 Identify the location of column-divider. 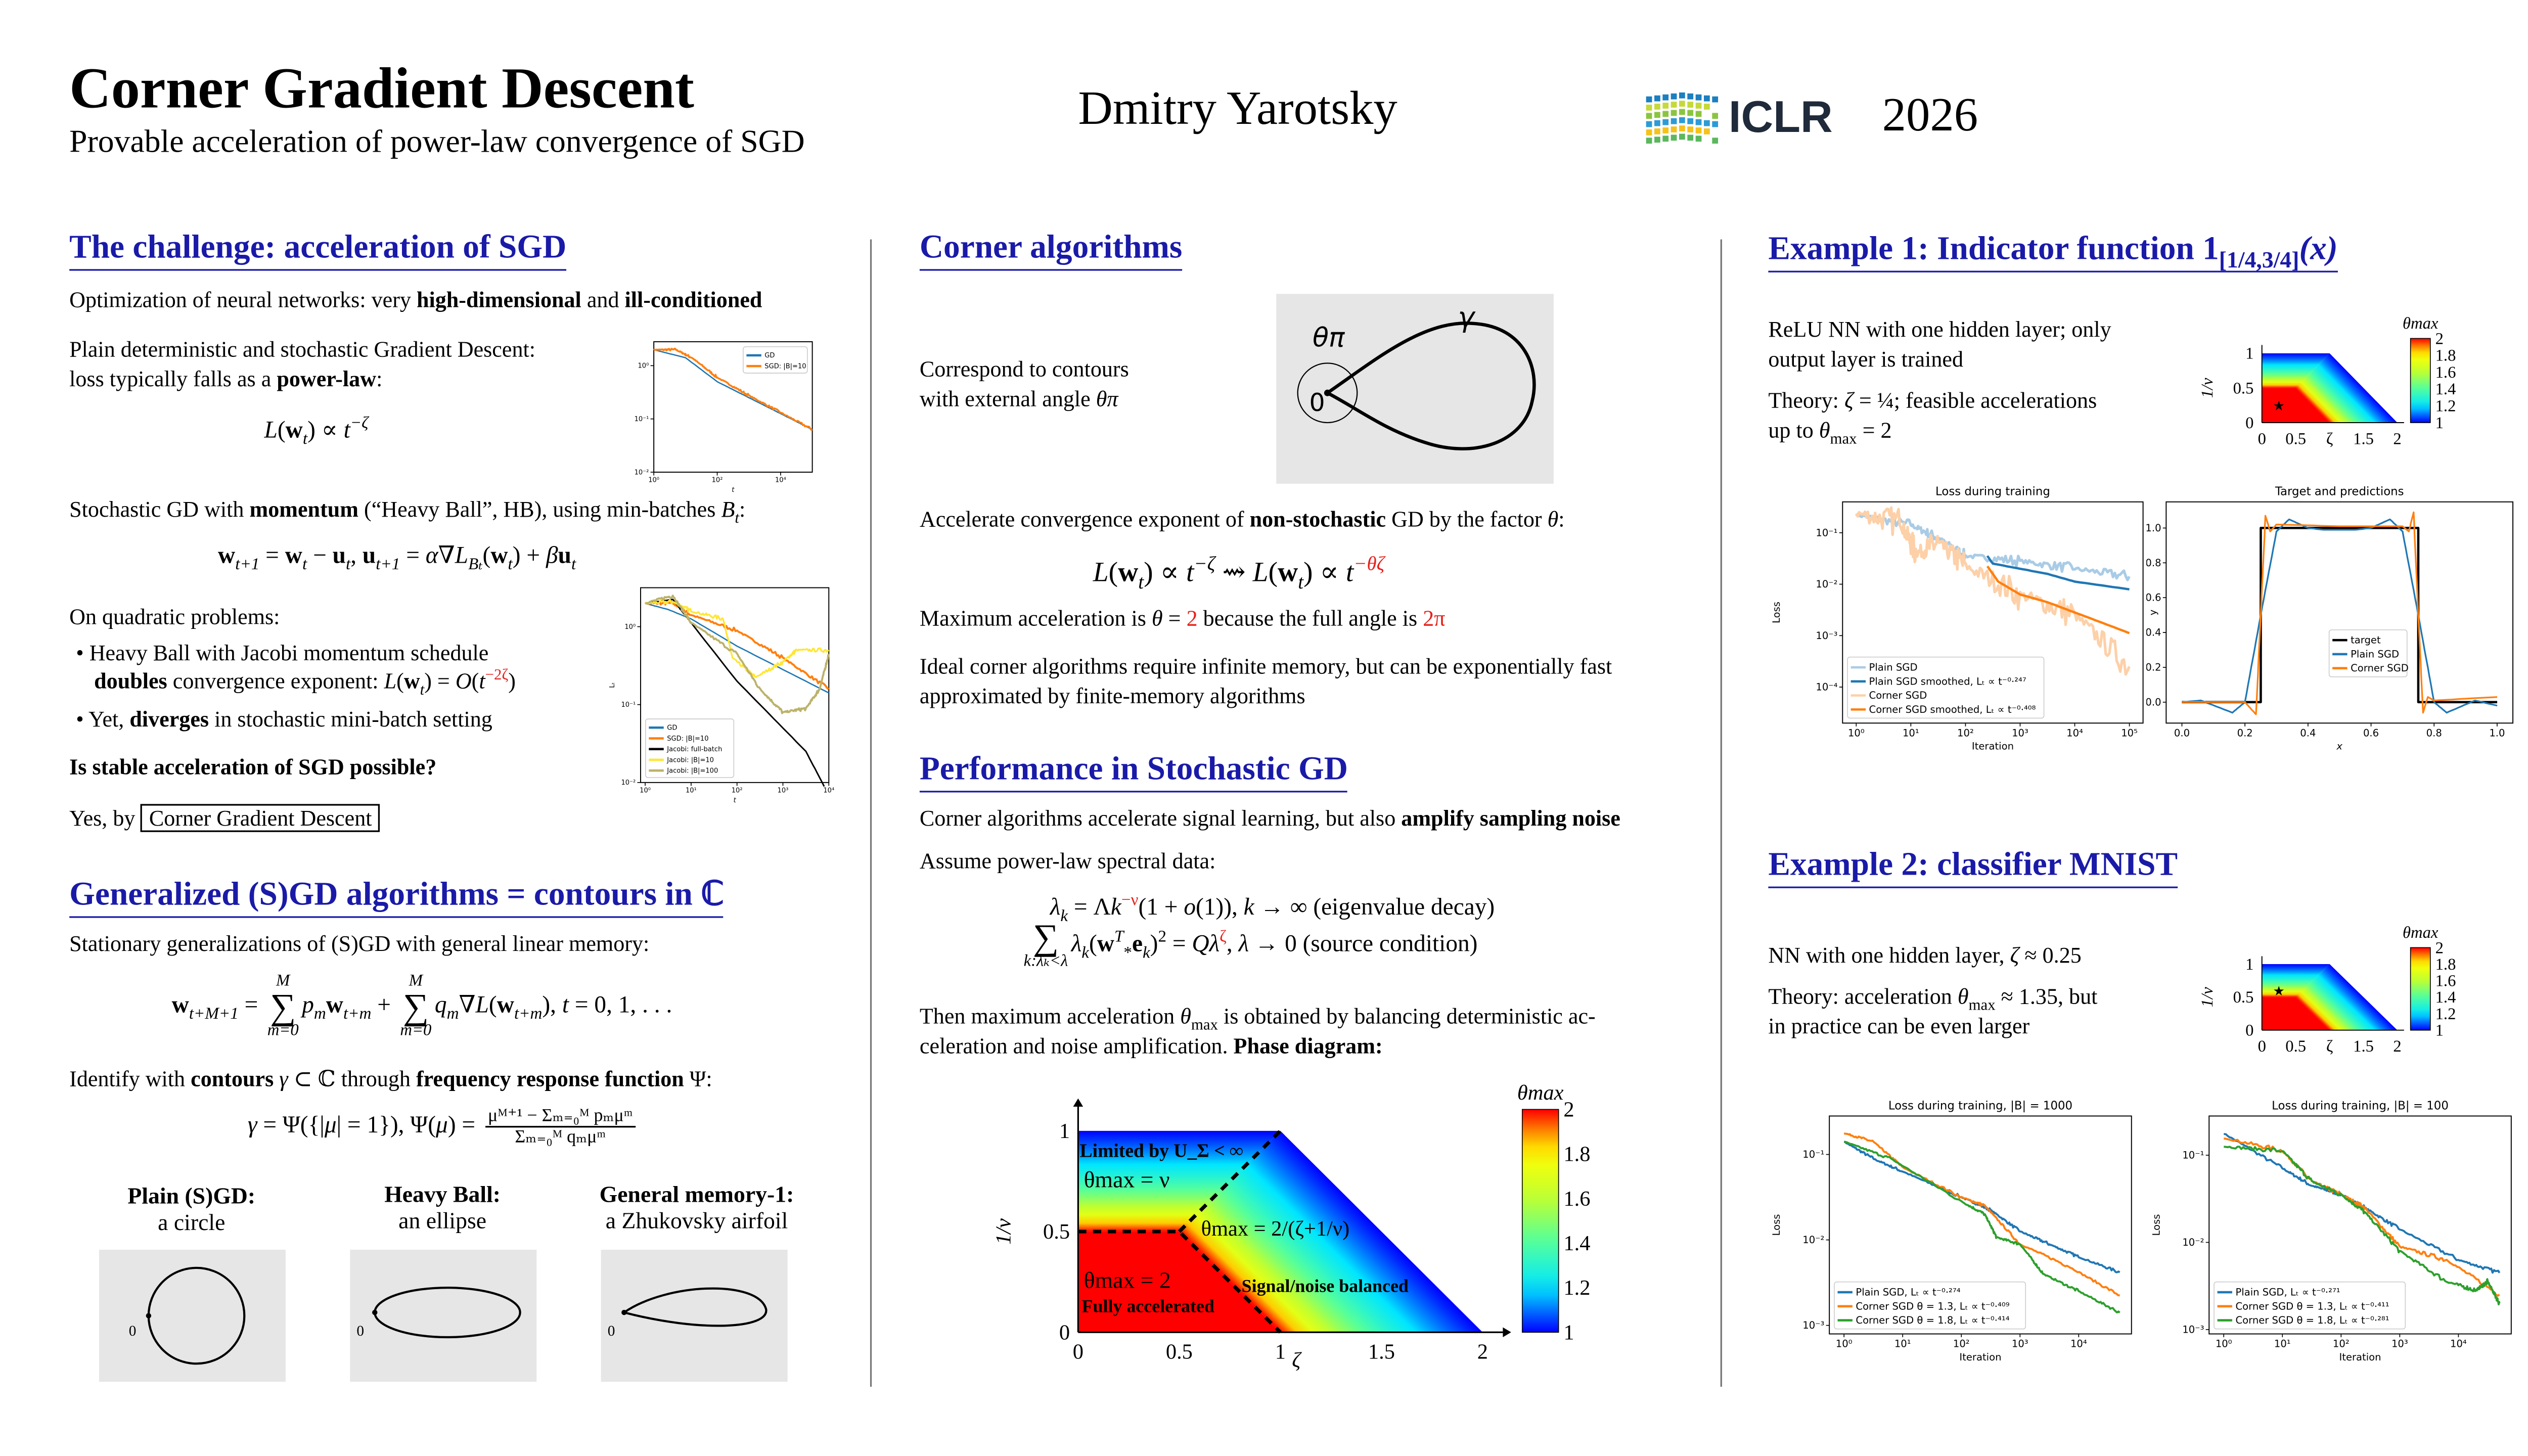
(1721, 813).